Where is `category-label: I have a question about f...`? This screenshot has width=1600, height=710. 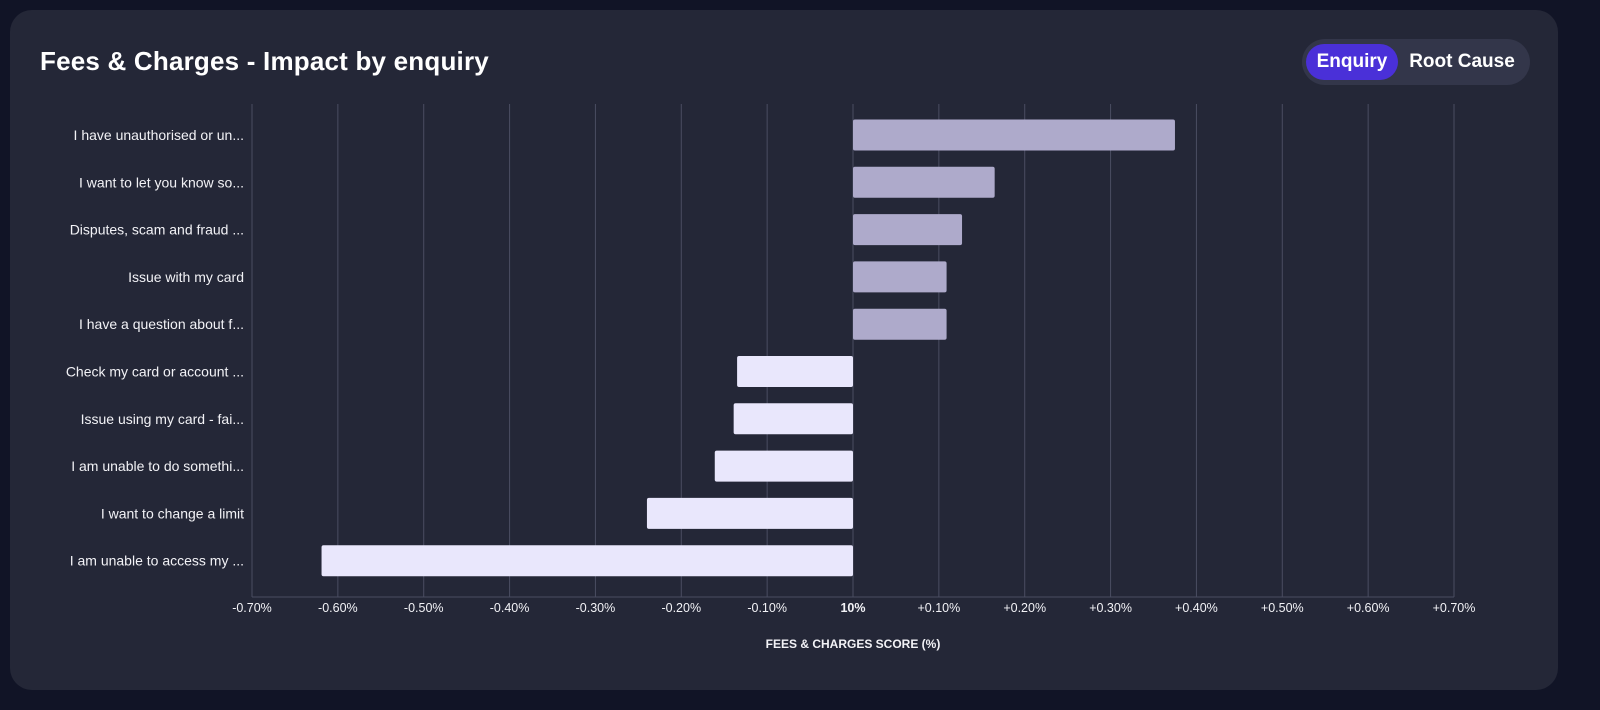
category-label: I have a question about f... is located at coordinates (161, 324).